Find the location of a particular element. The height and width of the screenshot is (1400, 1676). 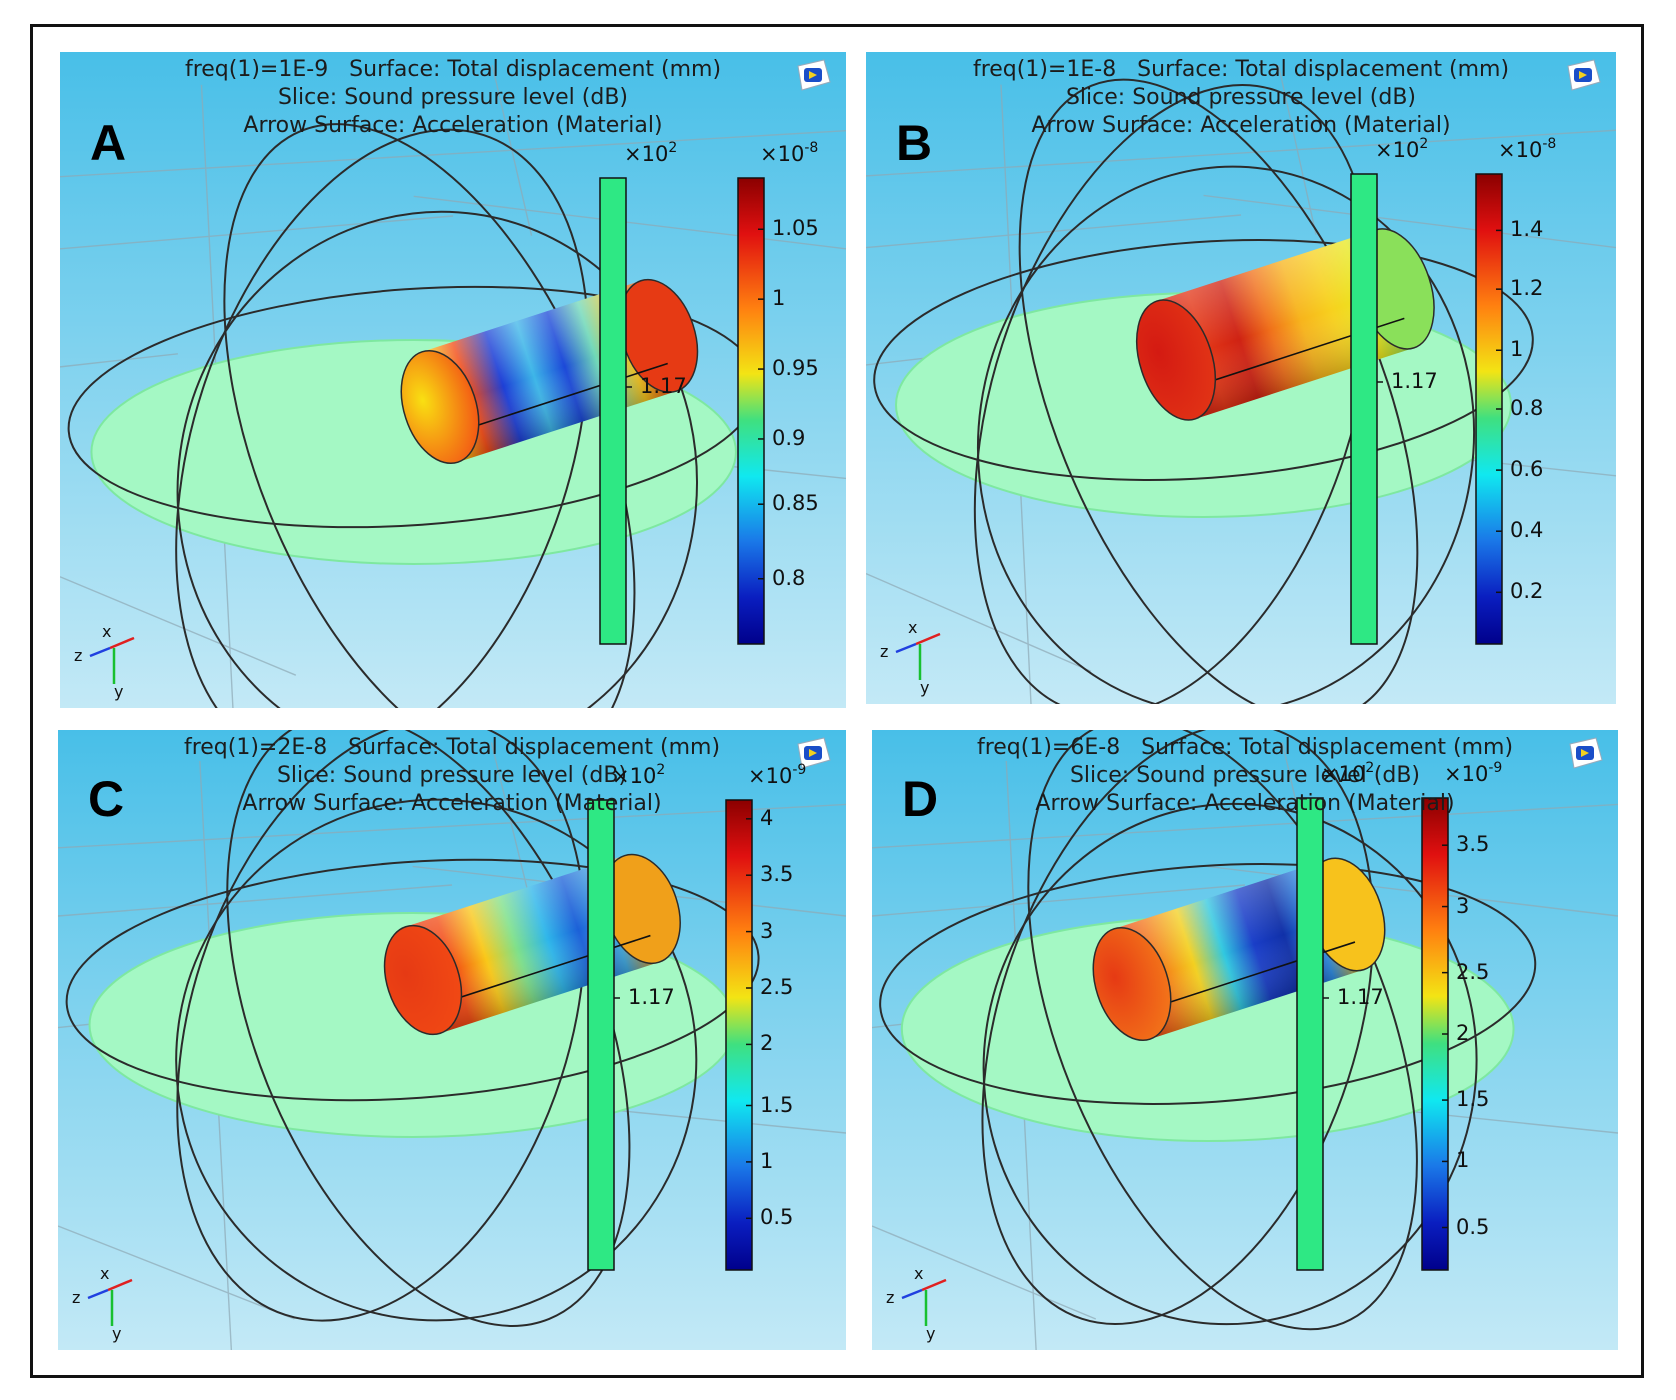

color-bar-tick-label: 0.85 is located at coordinates (795, 503).